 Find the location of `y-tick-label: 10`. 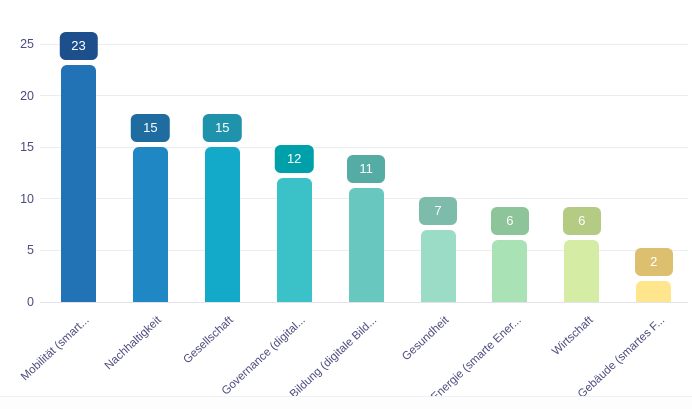

y-tick-label: 10 is located at coordinates (27, 198).